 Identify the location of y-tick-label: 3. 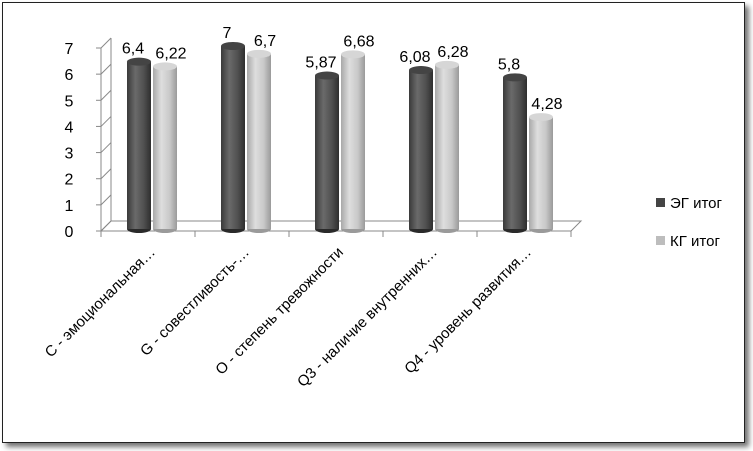
(69, 154).